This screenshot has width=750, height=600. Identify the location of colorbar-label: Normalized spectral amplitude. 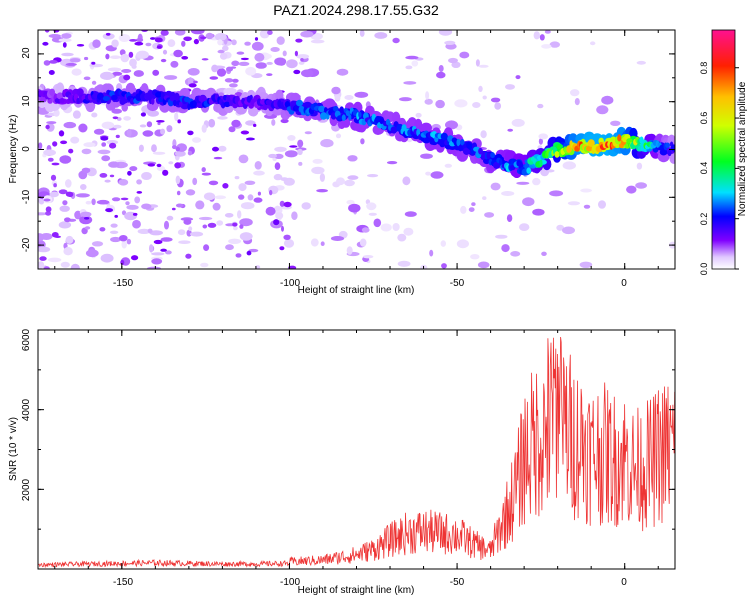
(742, 148).